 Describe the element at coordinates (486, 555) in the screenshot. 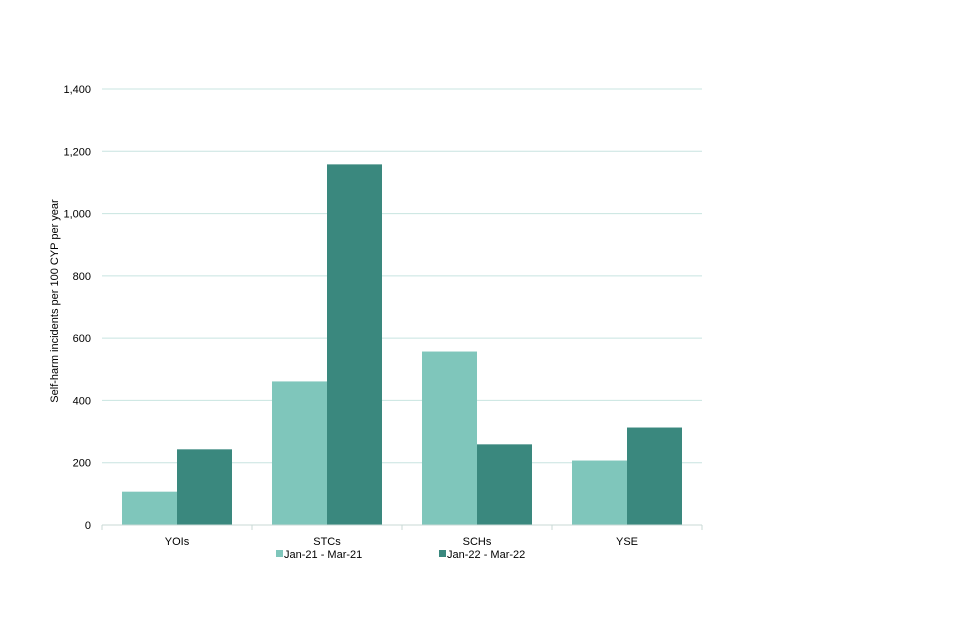

I see `legend-label: Jan-22 - Mar-22` at that location.